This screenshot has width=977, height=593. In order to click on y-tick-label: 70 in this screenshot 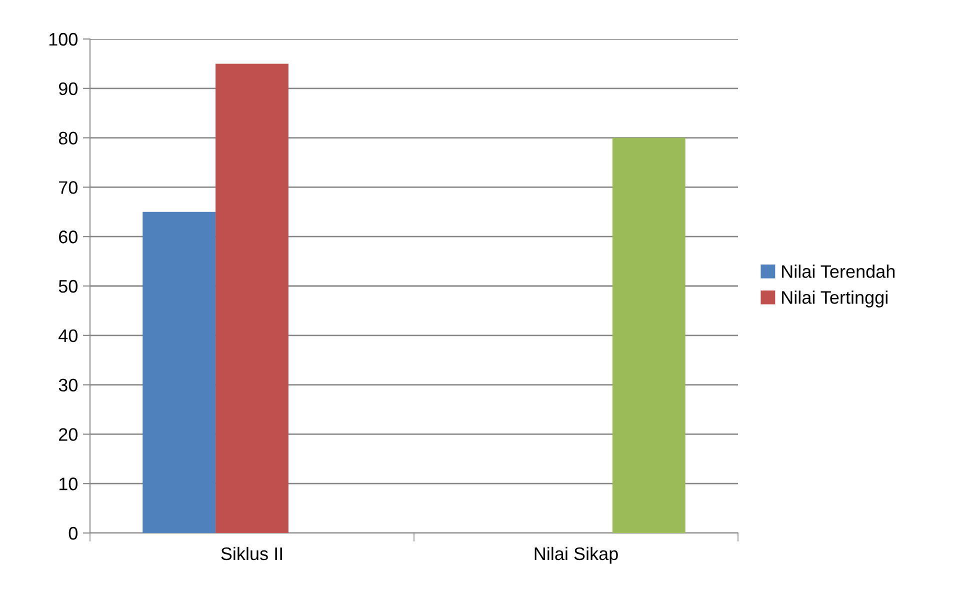, I will do `click(68, 187)`.